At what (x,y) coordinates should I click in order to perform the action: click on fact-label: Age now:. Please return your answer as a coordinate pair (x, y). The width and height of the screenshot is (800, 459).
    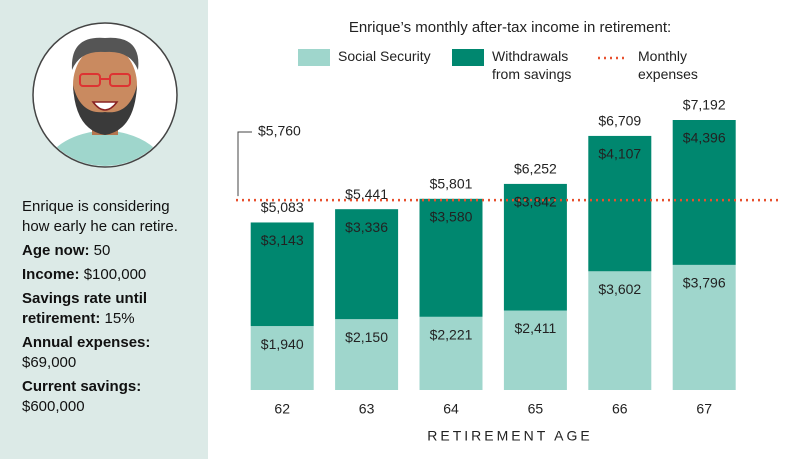
    Looking at the image, I should click on (56, 250).